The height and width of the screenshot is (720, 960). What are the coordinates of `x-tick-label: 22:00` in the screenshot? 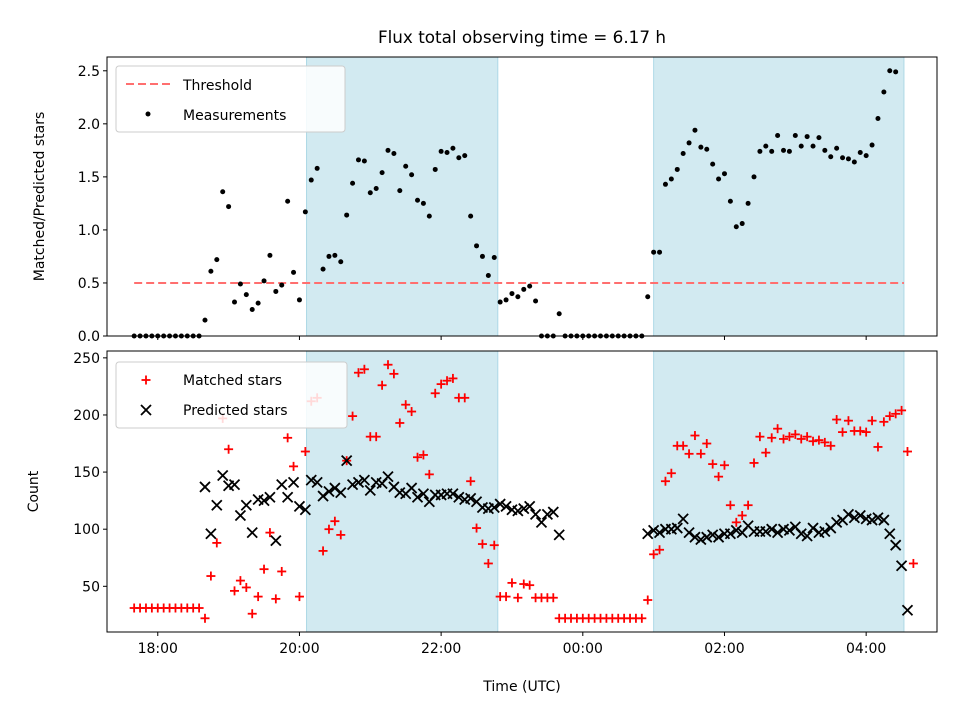 It's located at (441, 649).